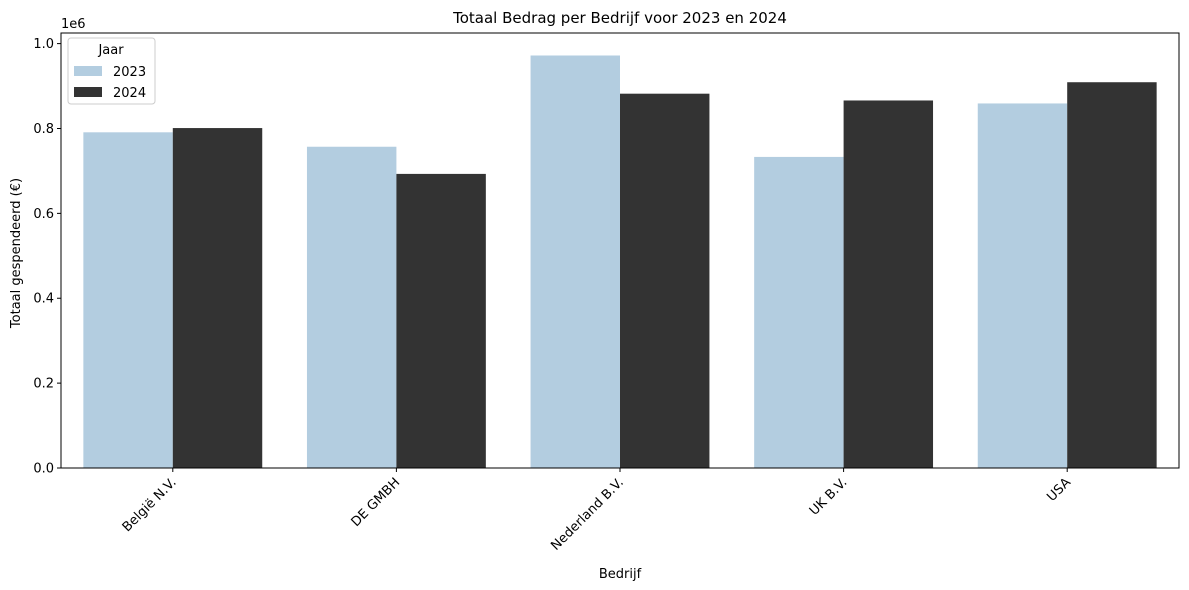 This screenshot has height=590, width=1189. What do you see at coordinates (587, 514) in the screenshot?
I see `x-tick-label: Nederland B.V.` at bounding box center [587, 514].